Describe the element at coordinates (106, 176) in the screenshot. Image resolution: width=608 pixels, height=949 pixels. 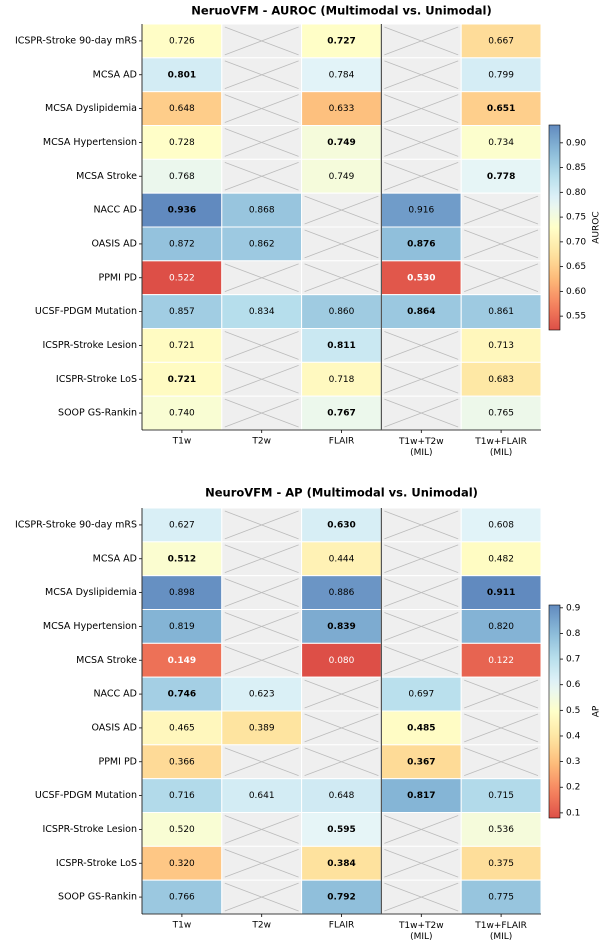
I see `row-label: MCSA Stroke` at that location.